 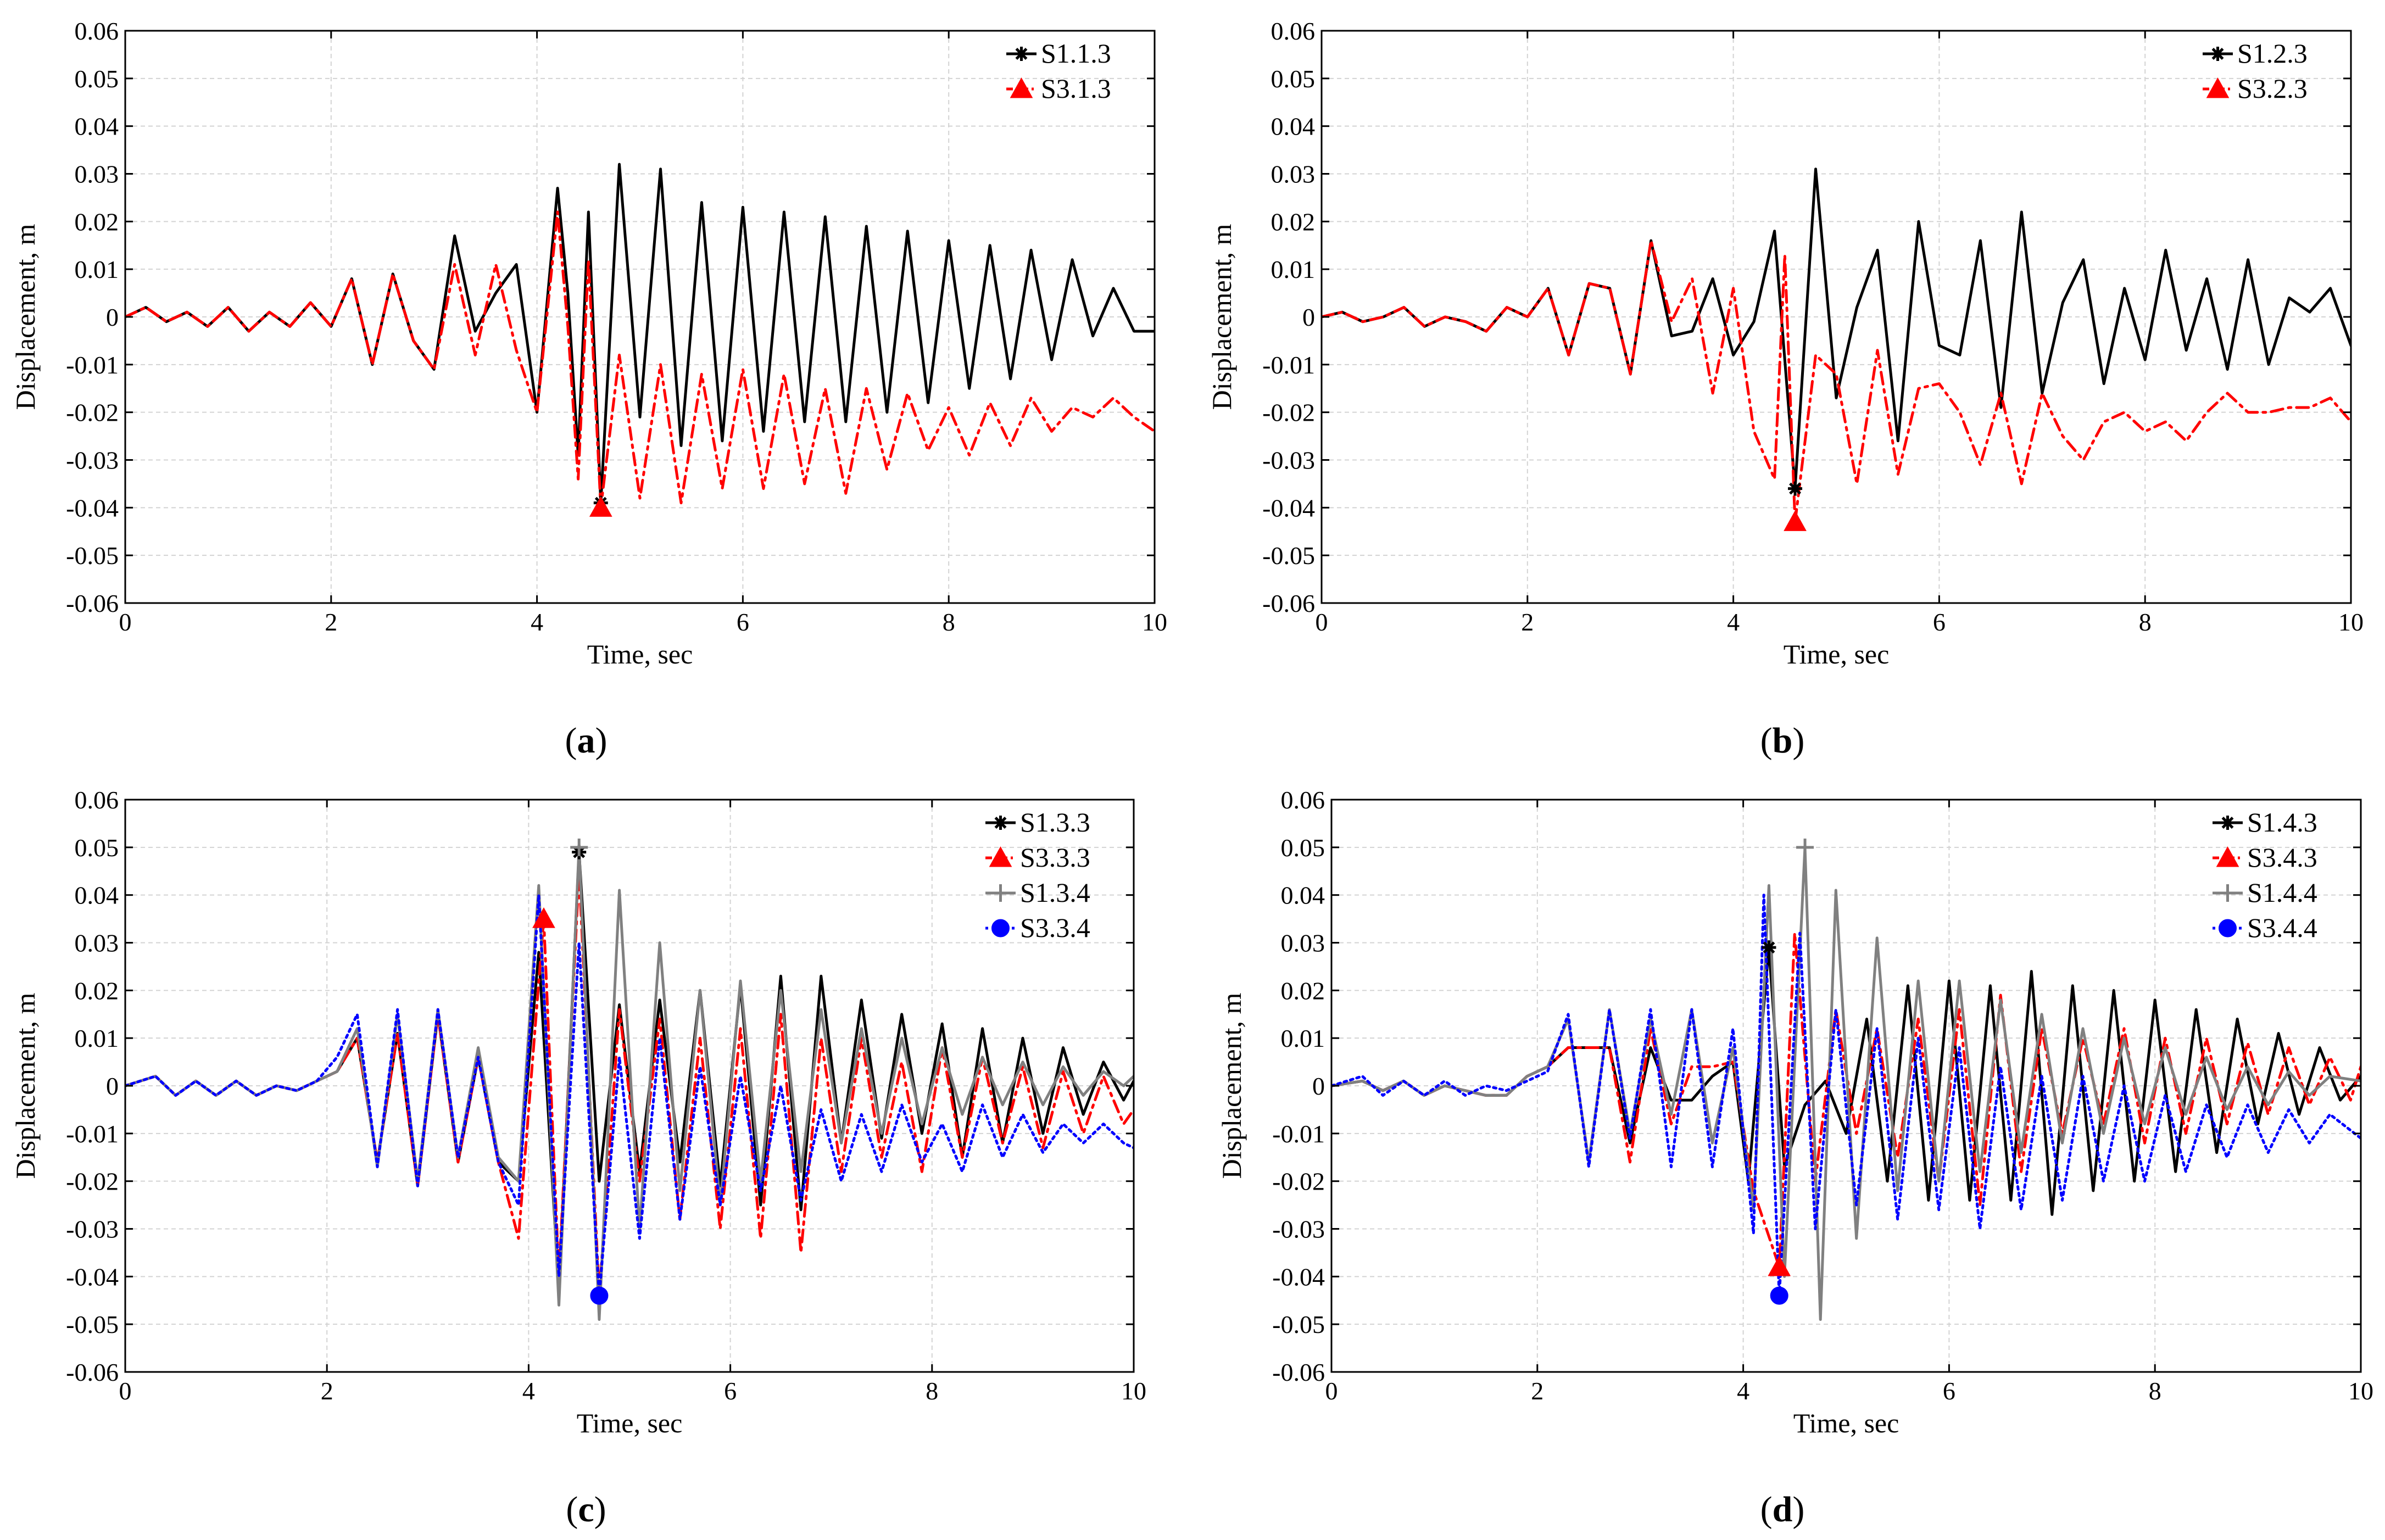 What do you see at coordinates (1076, 53) in the screenshot?
I see `legend-label: S1.1.3` at bounding box center [1076, 53].